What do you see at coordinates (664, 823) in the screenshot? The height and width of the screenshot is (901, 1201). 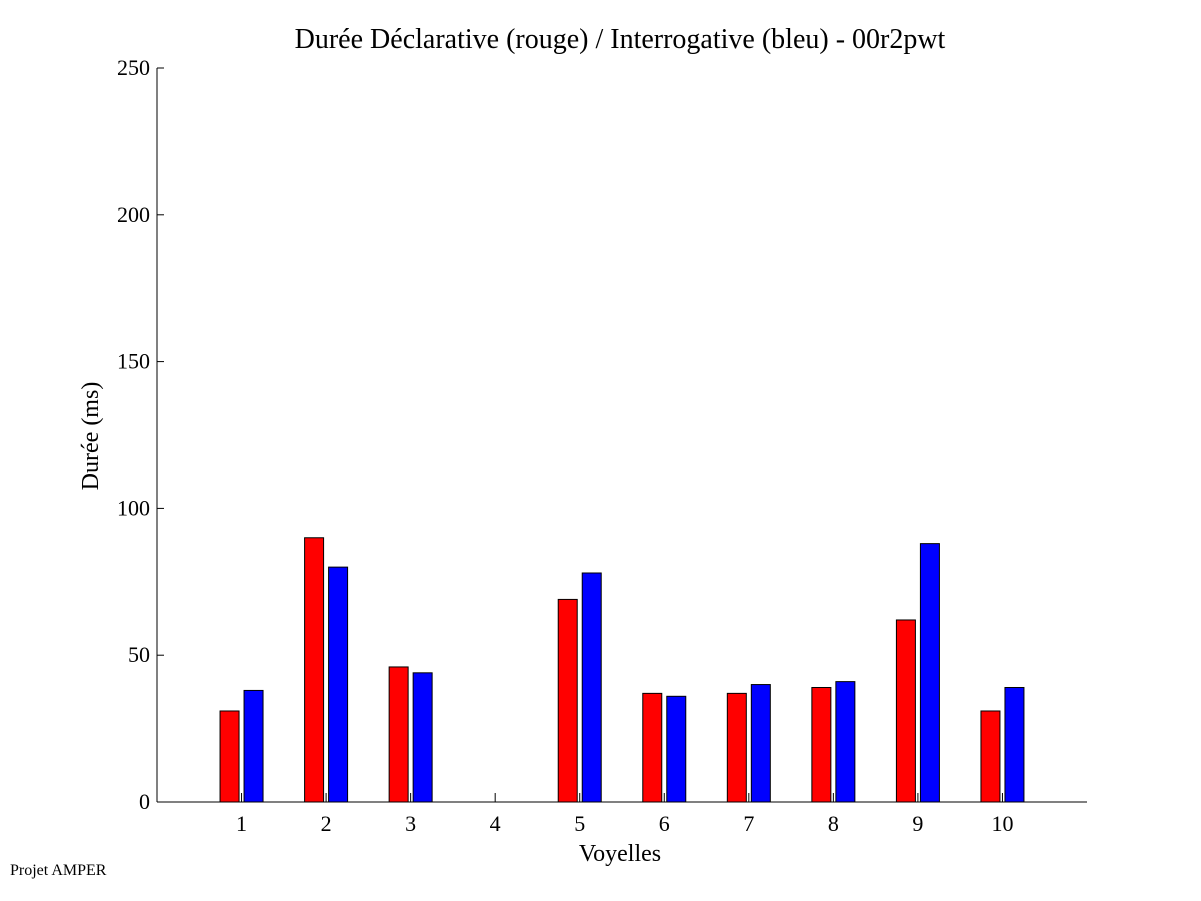 I see `x-tick-label: 6` at bounding box center [664, 823].